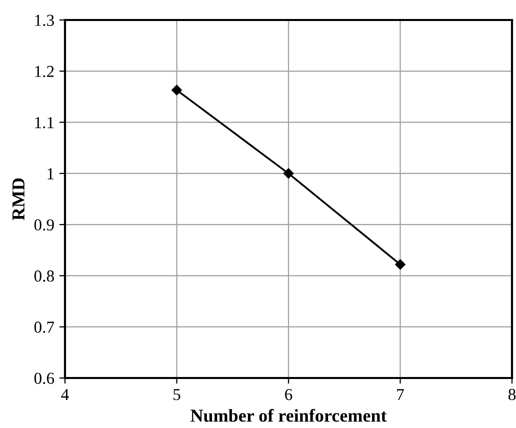 The height and width of the screenshot is (428, 516). What do you see at coordinates (44, 378) in the screenshot?
I see `y-tick-label: 0.6` at bounding box center [44, 378].